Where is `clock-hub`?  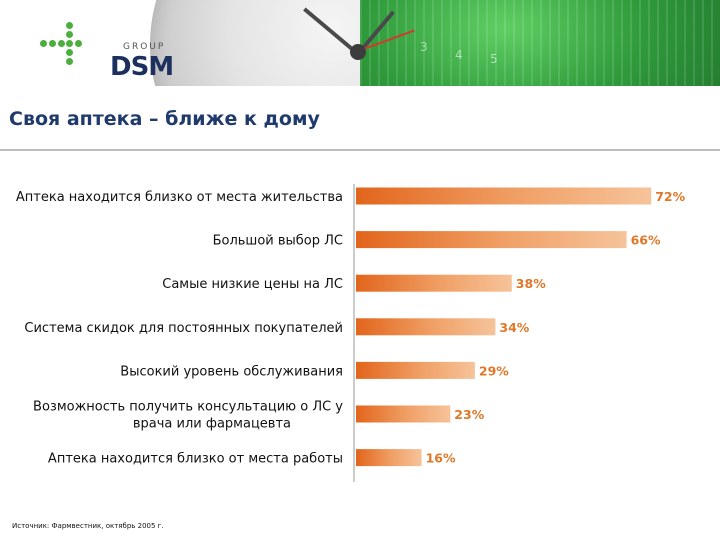
clock-hub is located at coordinates (358, 52).